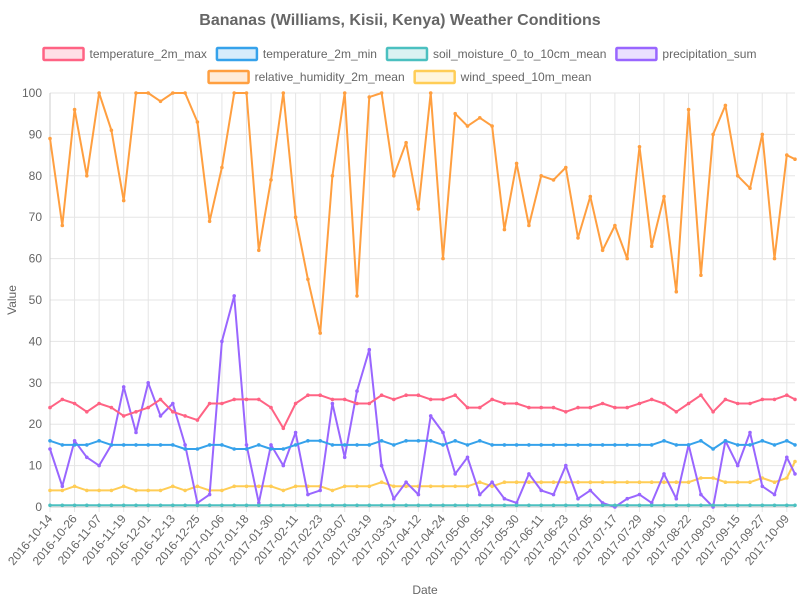  What do you see at coordinates (495, 54) in the screenshot?
I see `legend-item-soil_moisture_0_to_10cm_mean: soil_moisture_0_to_10cm_mean` at bounding box center [495, 54].